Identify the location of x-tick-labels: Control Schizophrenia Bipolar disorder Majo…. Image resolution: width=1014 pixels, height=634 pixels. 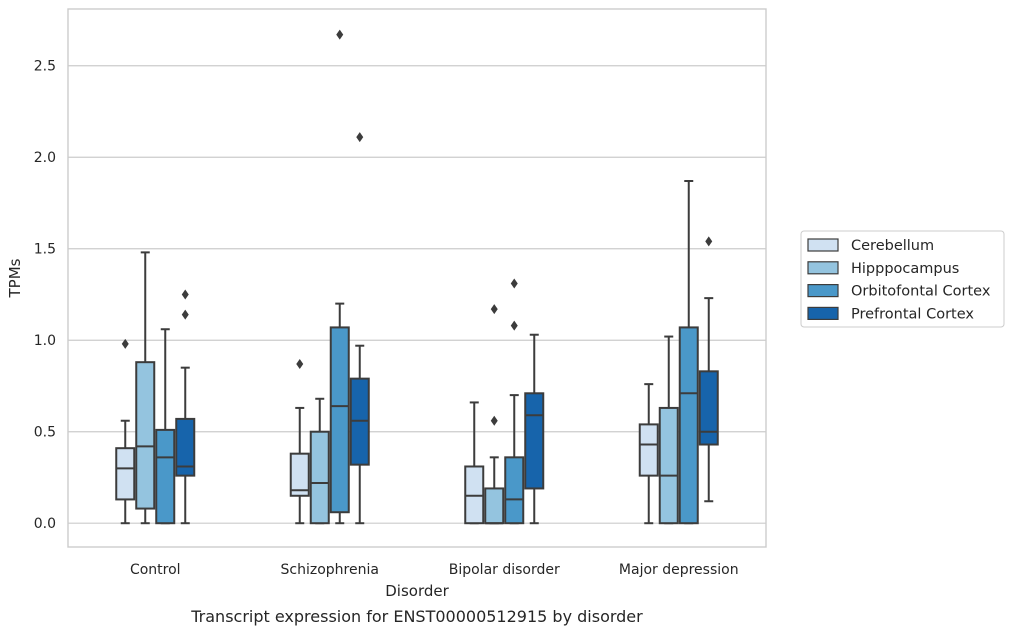
(434, 570).